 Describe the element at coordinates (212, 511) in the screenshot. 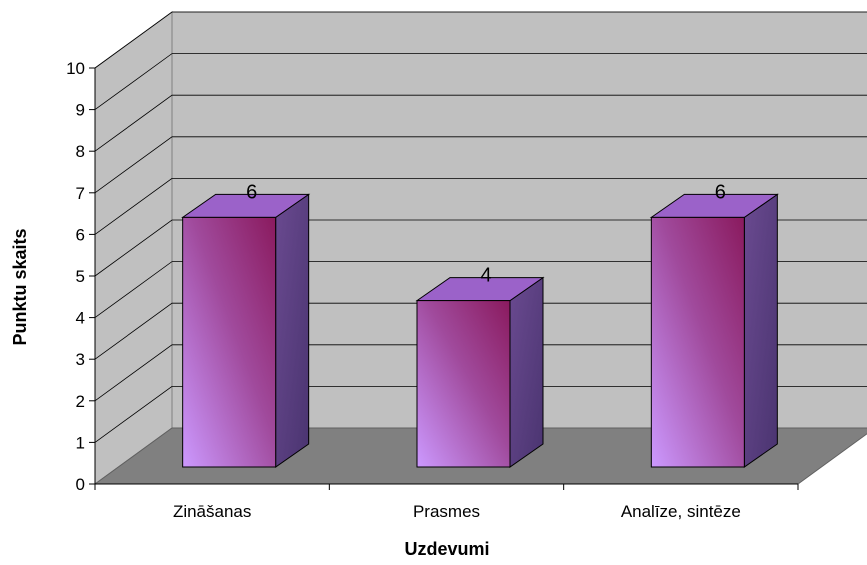

I see `x-tick-label: Zināšanas` at that location.